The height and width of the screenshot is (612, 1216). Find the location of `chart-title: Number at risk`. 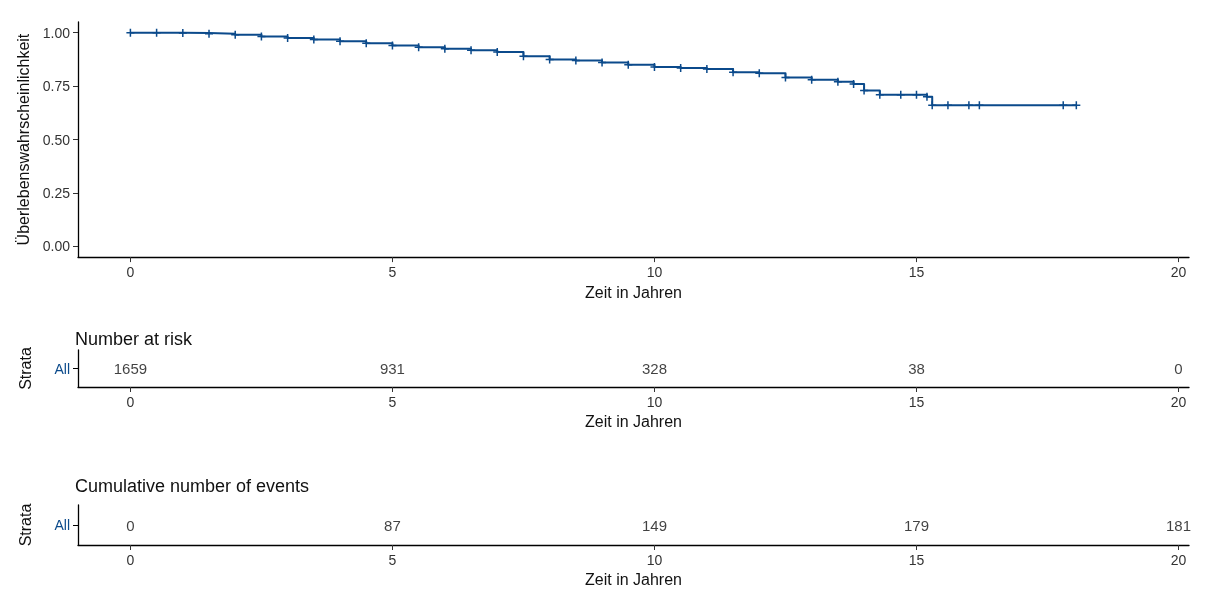

chart-title: Number at risk is located at coordinates (134, 339).